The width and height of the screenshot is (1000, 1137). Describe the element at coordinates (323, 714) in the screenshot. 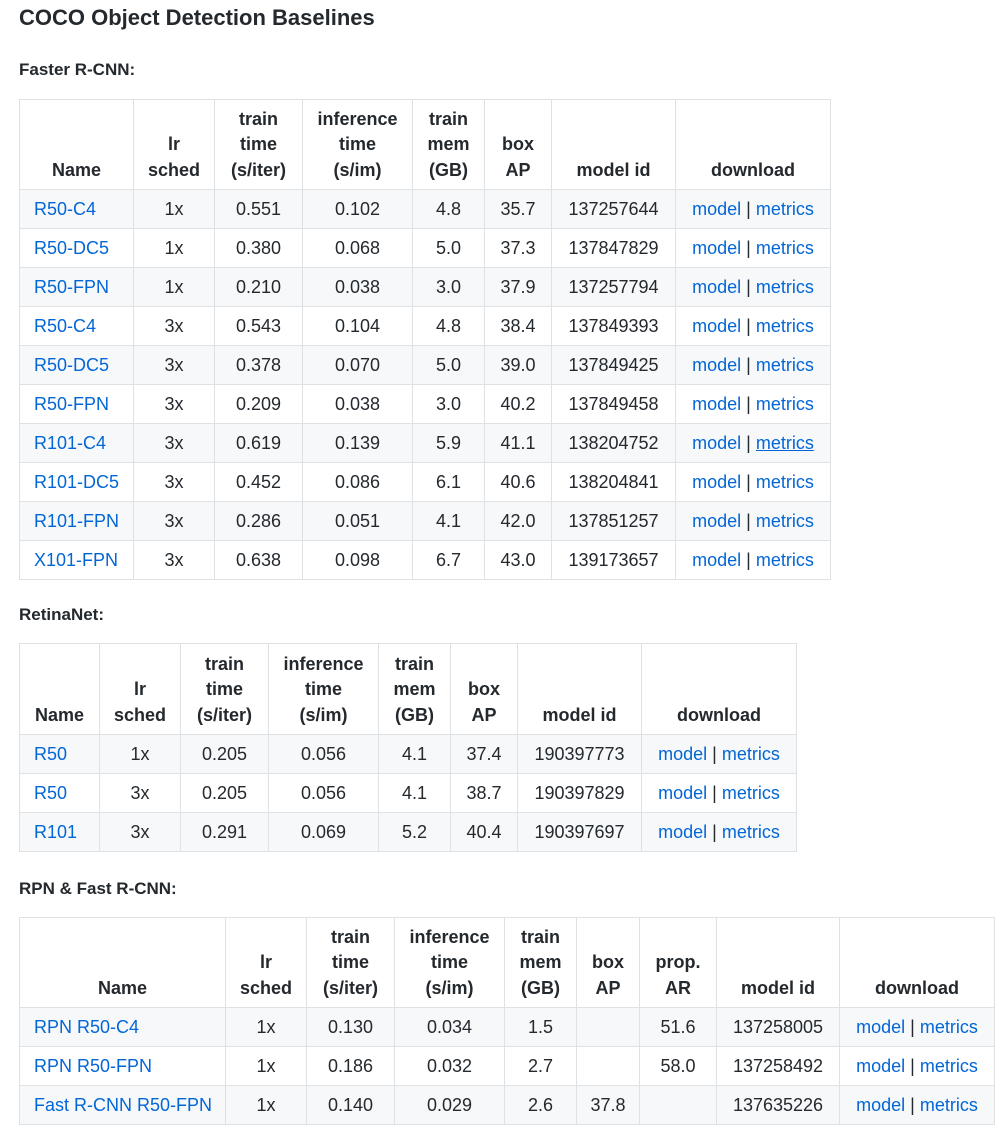

I see `header-text: (s/im)` at that location.